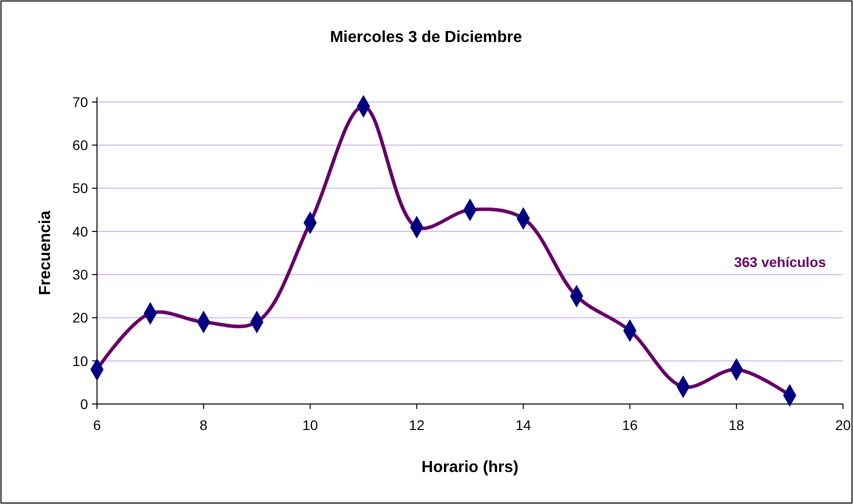 This screenshot has width=853, height=504. I want to click on x-tick-label: 6, so click(97, 425).